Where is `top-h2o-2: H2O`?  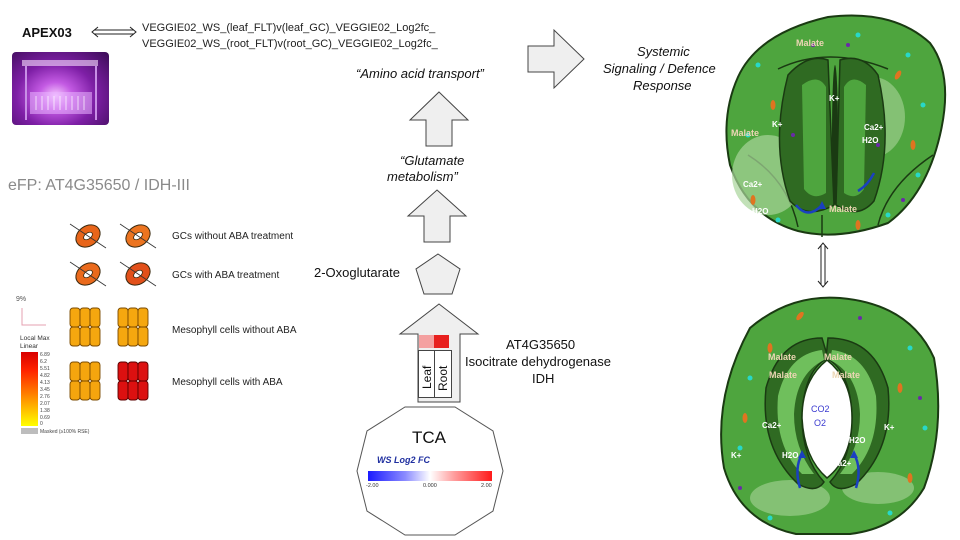 top-h2o-2: H2O is located at coordinates (870, 140).